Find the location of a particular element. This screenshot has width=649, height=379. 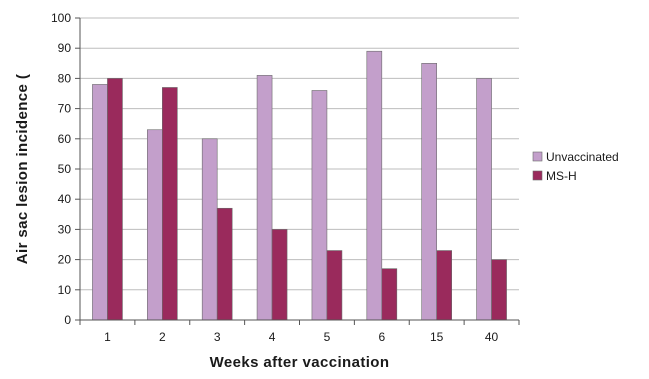

y-tick-label: 20 is located at coordinates (65, 260).